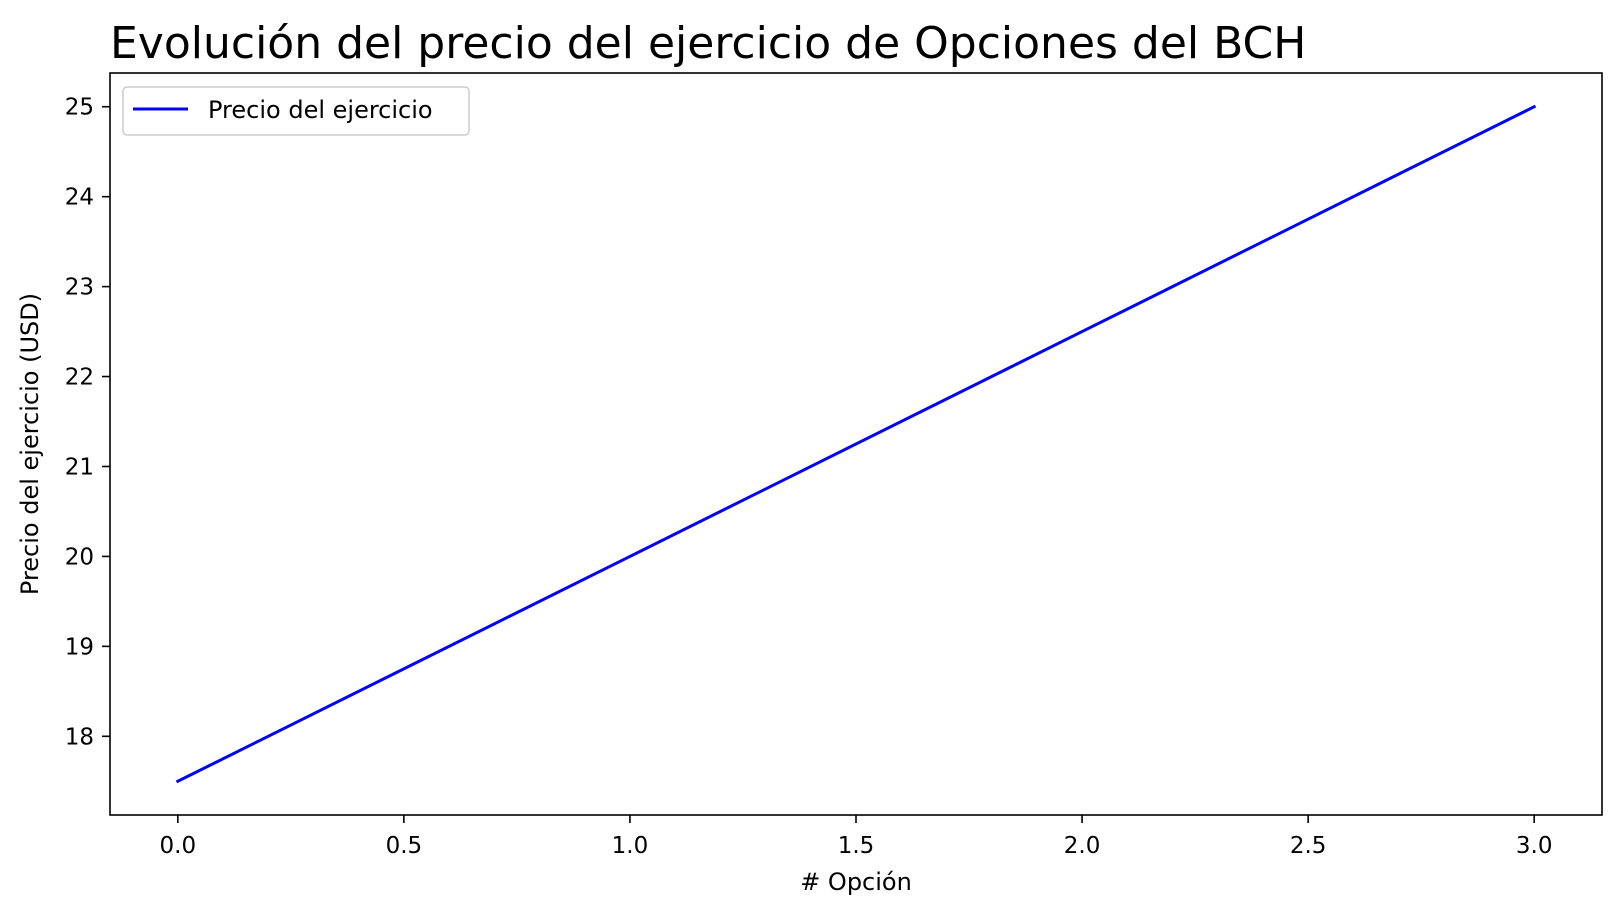 This screenshot has width=1615, height=915. I want to click on y-tick-label: 19, so click(79, 647).